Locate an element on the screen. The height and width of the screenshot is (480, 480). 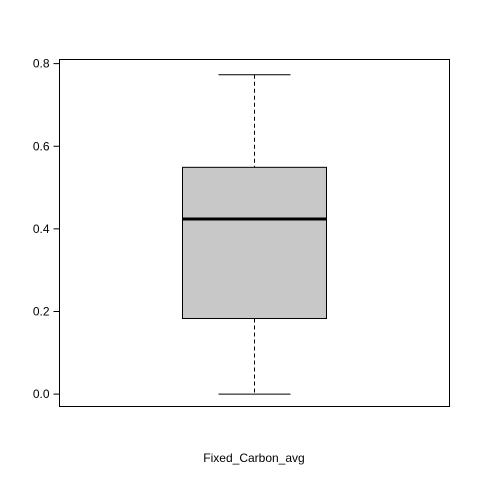
iqr-box is located at coordinates (254, 243).